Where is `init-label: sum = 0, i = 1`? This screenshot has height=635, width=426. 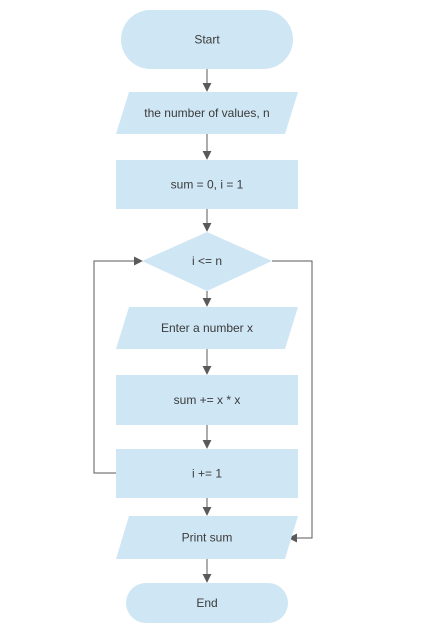 init-label: sum = 0, i = 1 is located at coordinates (207, 185).